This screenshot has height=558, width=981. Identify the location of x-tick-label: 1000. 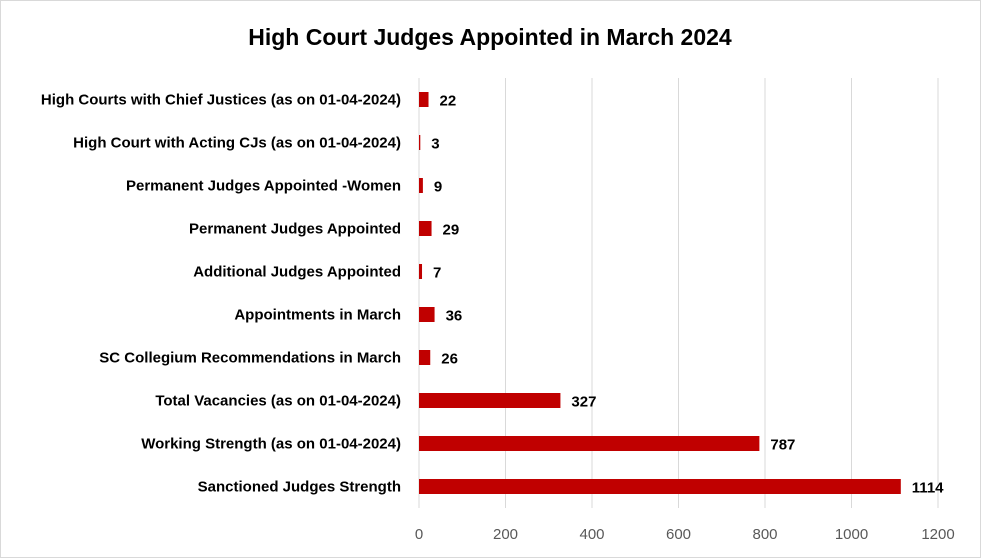
(851, 534).